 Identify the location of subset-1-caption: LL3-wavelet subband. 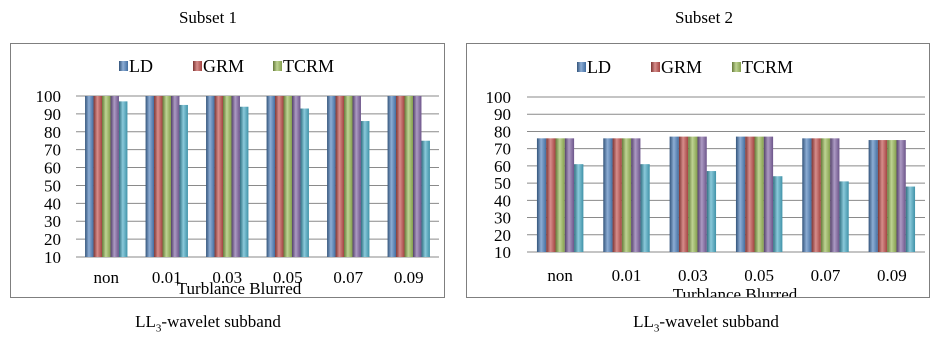
(208, 323).